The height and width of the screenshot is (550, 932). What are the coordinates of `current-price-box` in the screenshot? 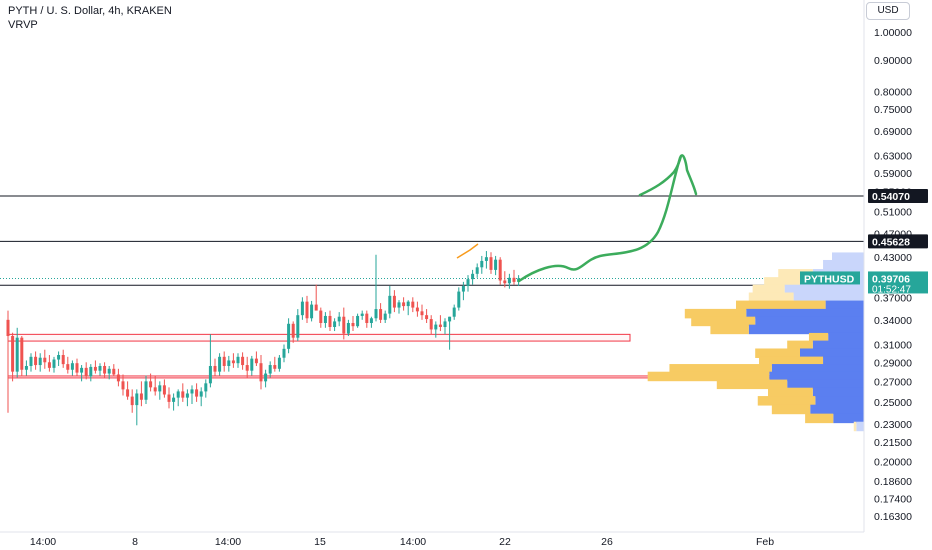 It's located at (898, 282).